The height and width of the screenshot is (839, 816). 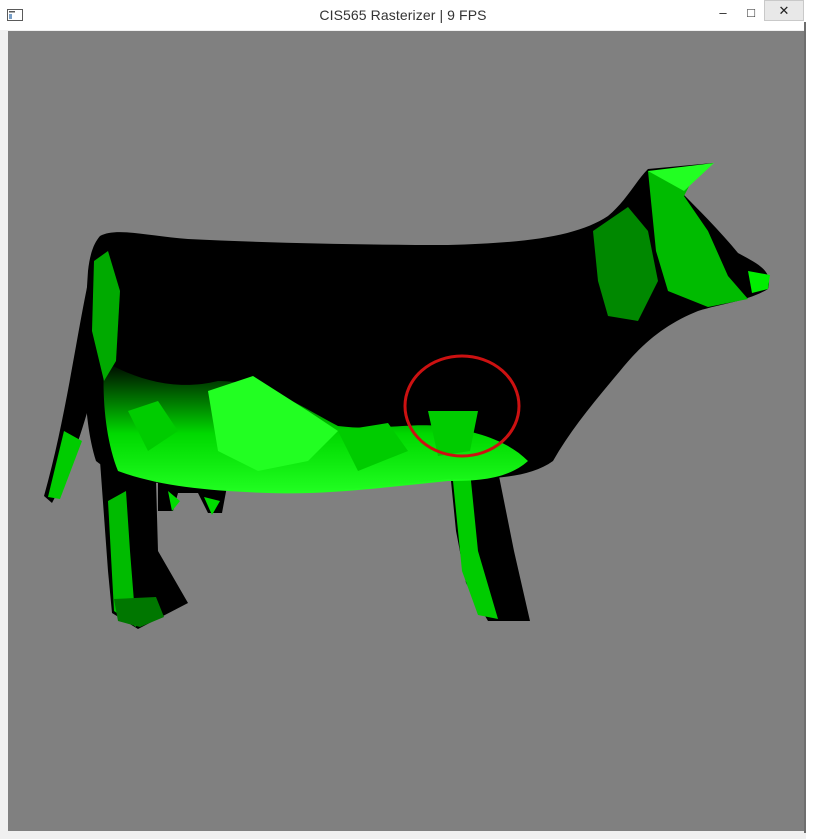 What do you see at coordinates (139, 612) in the screenshot?
I see `cow-rear-hoof` at bounding box center [139, 612].